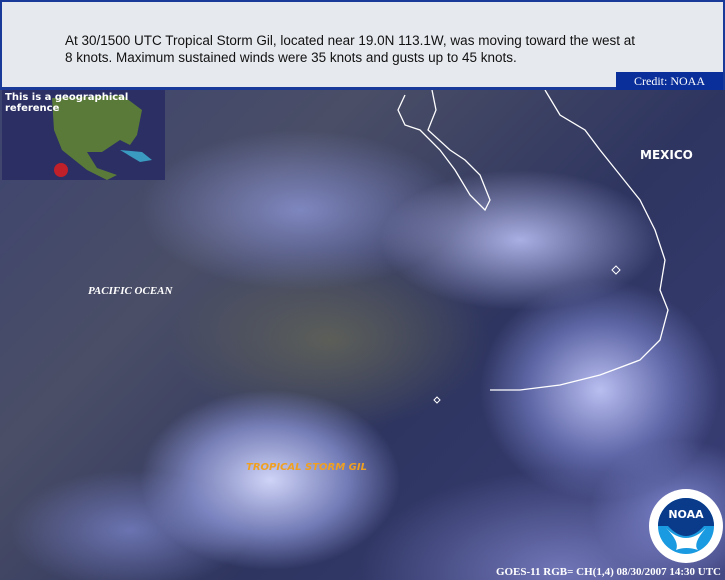  I want to click on mexico-label: MEXICO, so click(666, 155).